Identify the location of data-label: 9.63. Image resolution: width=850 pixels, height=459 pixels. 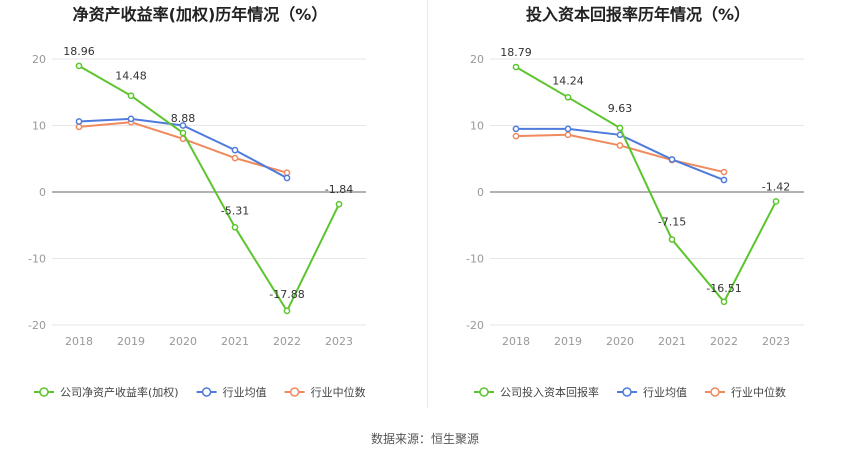
(620, 108).